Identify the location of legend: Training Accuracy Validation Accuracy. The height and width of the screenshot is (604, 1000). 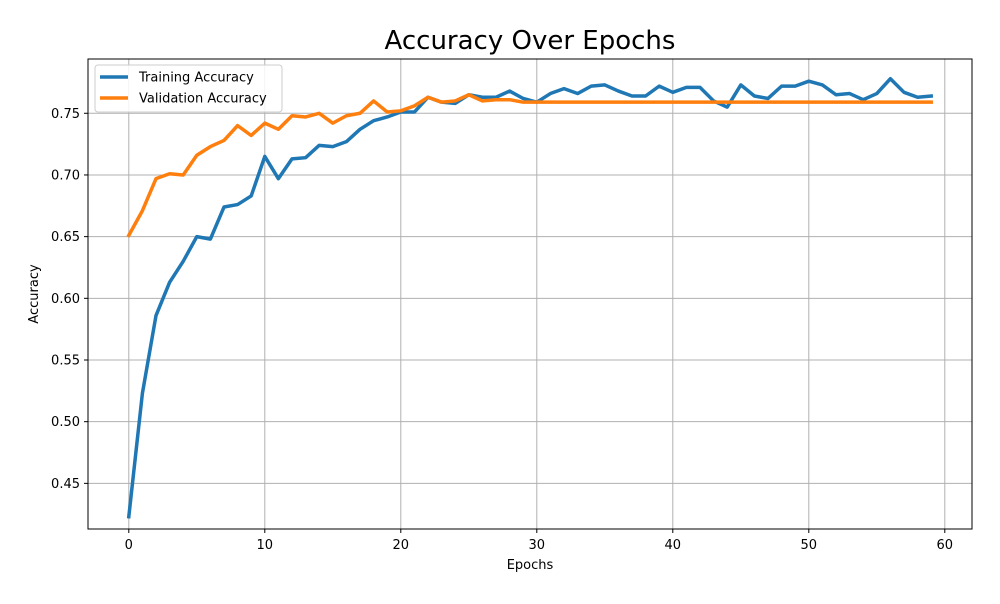
(188, 88).